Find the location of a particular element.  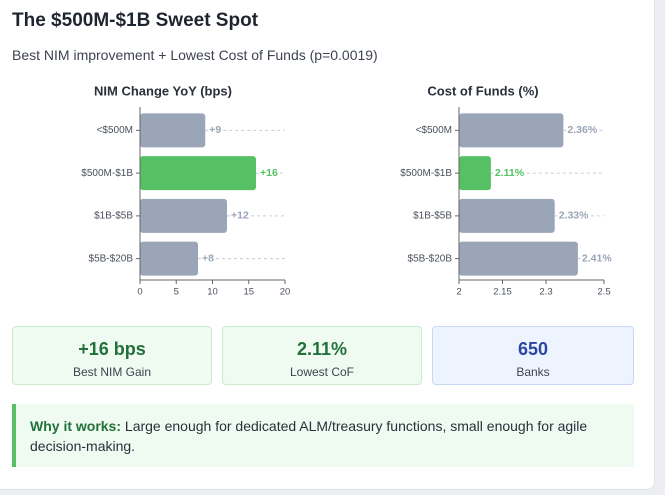

x-tick-label: 2 is located at coordinates (458, 292).